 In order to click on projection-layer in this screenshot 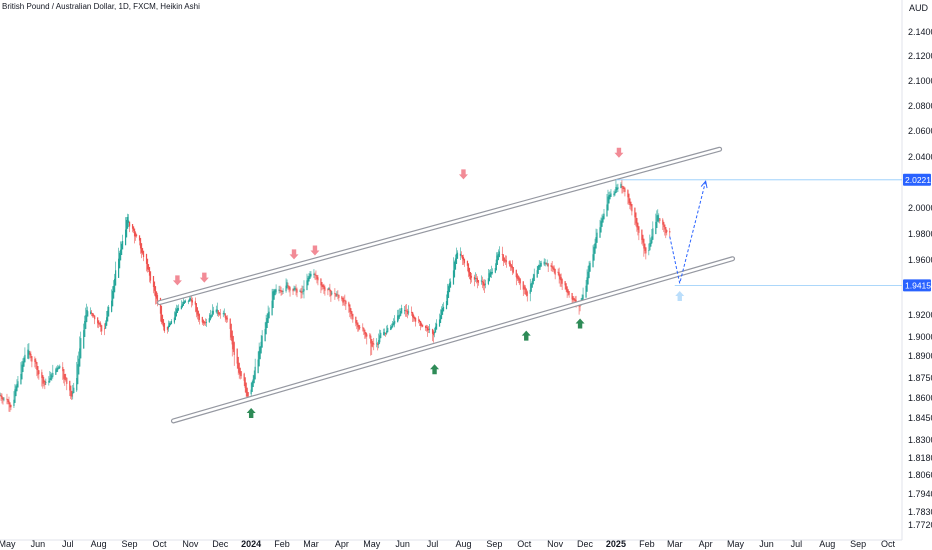, I will do `click(688, 232)`.